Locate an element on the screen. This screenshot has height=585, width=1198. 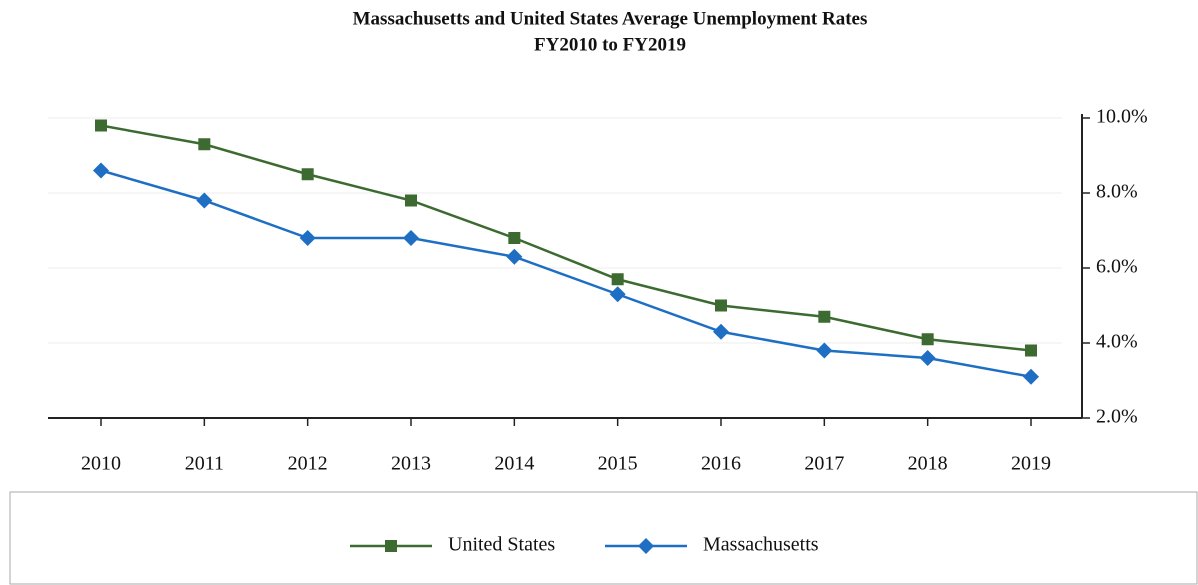
x-tick-label: 2019 is located at coordinates (1031, 464).